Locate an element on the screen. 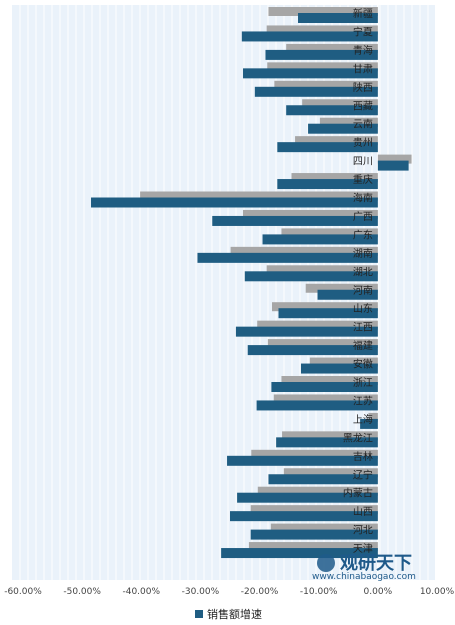 This screenshot has height=625, width=455. category-label: 黑龙江 is located at coordinates (358, 437).